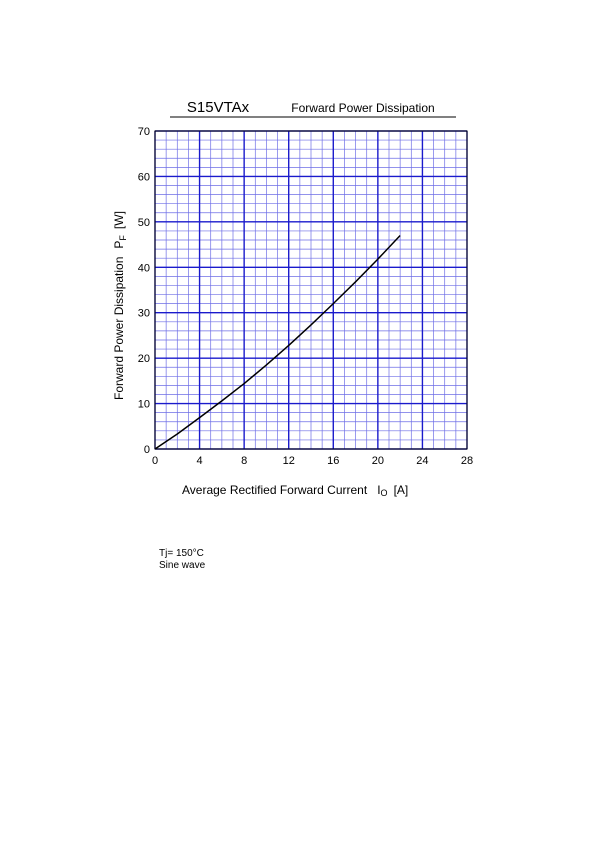 The height and width of the screenshot is (842, 595). I want to click on y-axis-subscript: F, so click(123, 238).